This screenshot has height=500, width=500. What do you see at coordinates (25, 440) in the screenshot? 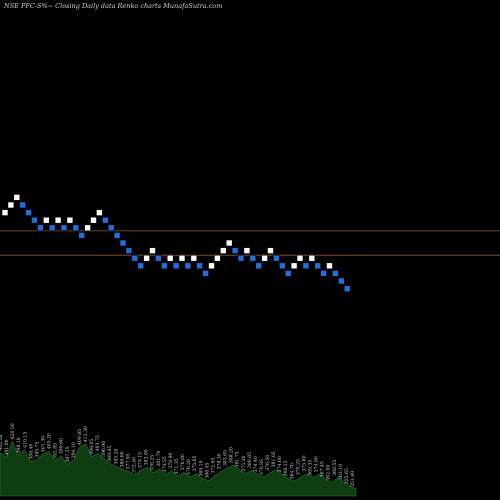
I see `volume-label-4: 410.15` at bounding box center [25, 440].